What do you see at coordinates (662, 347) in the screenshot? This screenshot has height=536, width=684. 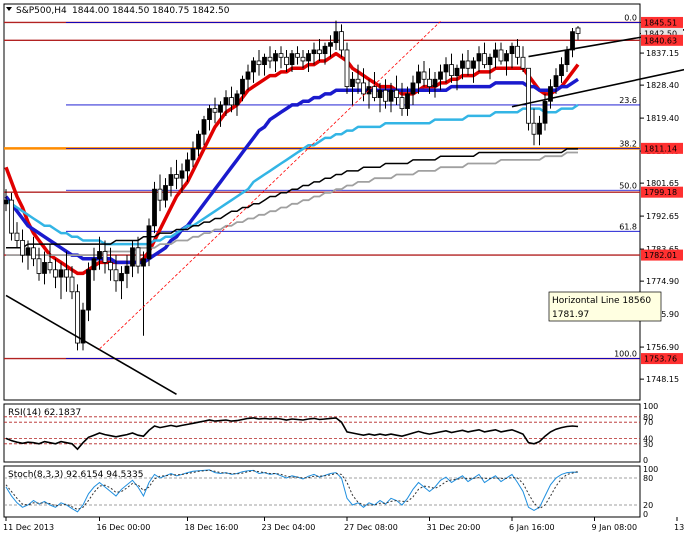 I see `price-tick-label: 1756.90` at bounding box center [662, 347].